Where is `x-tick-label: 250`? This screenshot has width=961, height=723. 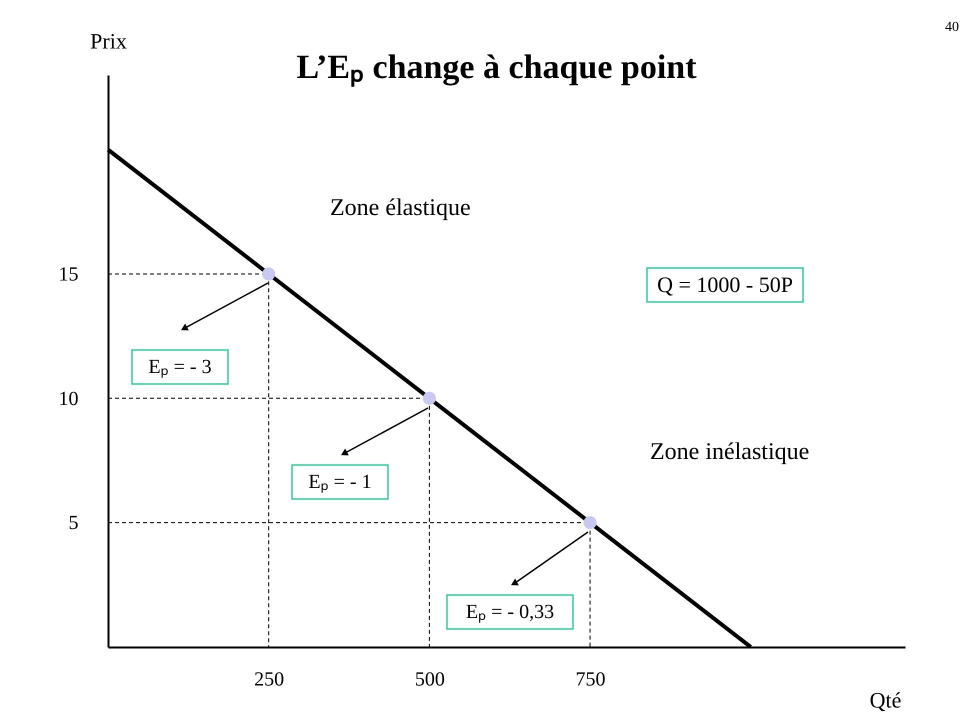
x-tick-label: 250 is located at coordinates (269, 679).